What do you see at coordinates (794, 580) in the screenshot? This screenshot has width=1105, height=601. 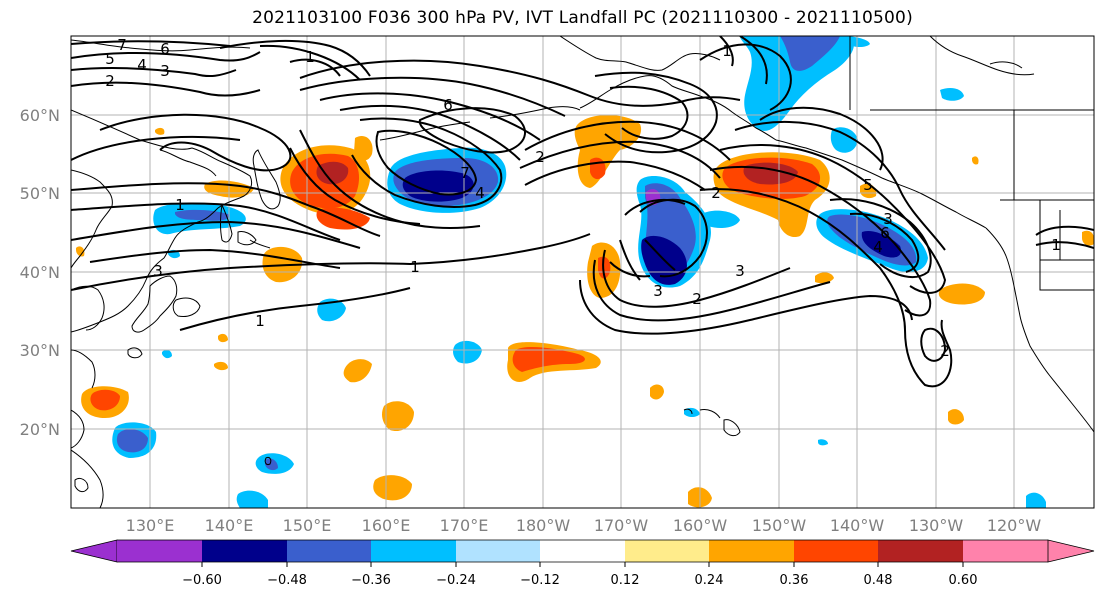 I see `colorbar-tick-label: 0.36` at bounding box center [794, 580].